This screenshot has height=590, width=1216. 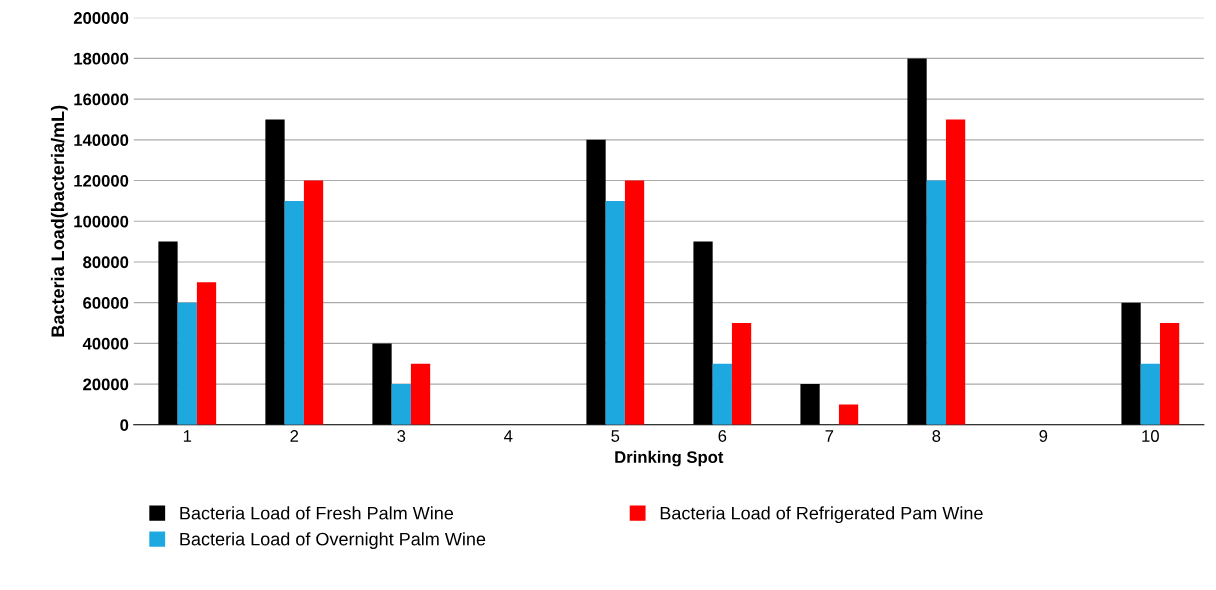 I want to click on legend-label: Bacteria Load of Refrigerated Pam Wine, so click(x=821, y=515).